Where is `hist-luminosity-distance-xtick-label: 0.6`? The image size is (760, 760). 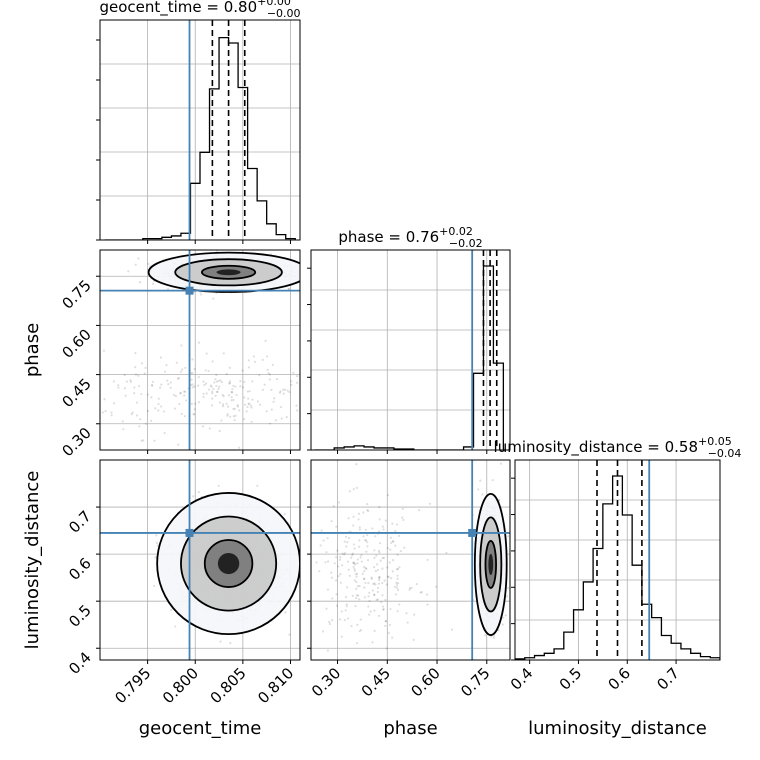
hist-luminosity-distance-xtick-label: 0.6 is located at coordinates (619, 679).